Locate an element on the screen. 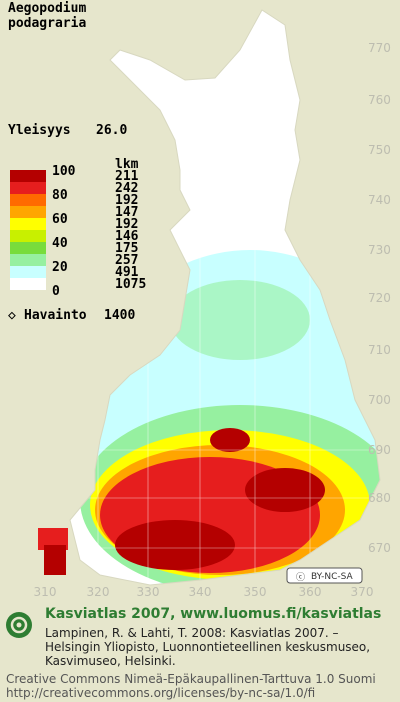 This screenshot has height=702, width=400. license-badge-text: BY-NC-SA is located at coordinates (332, 577).